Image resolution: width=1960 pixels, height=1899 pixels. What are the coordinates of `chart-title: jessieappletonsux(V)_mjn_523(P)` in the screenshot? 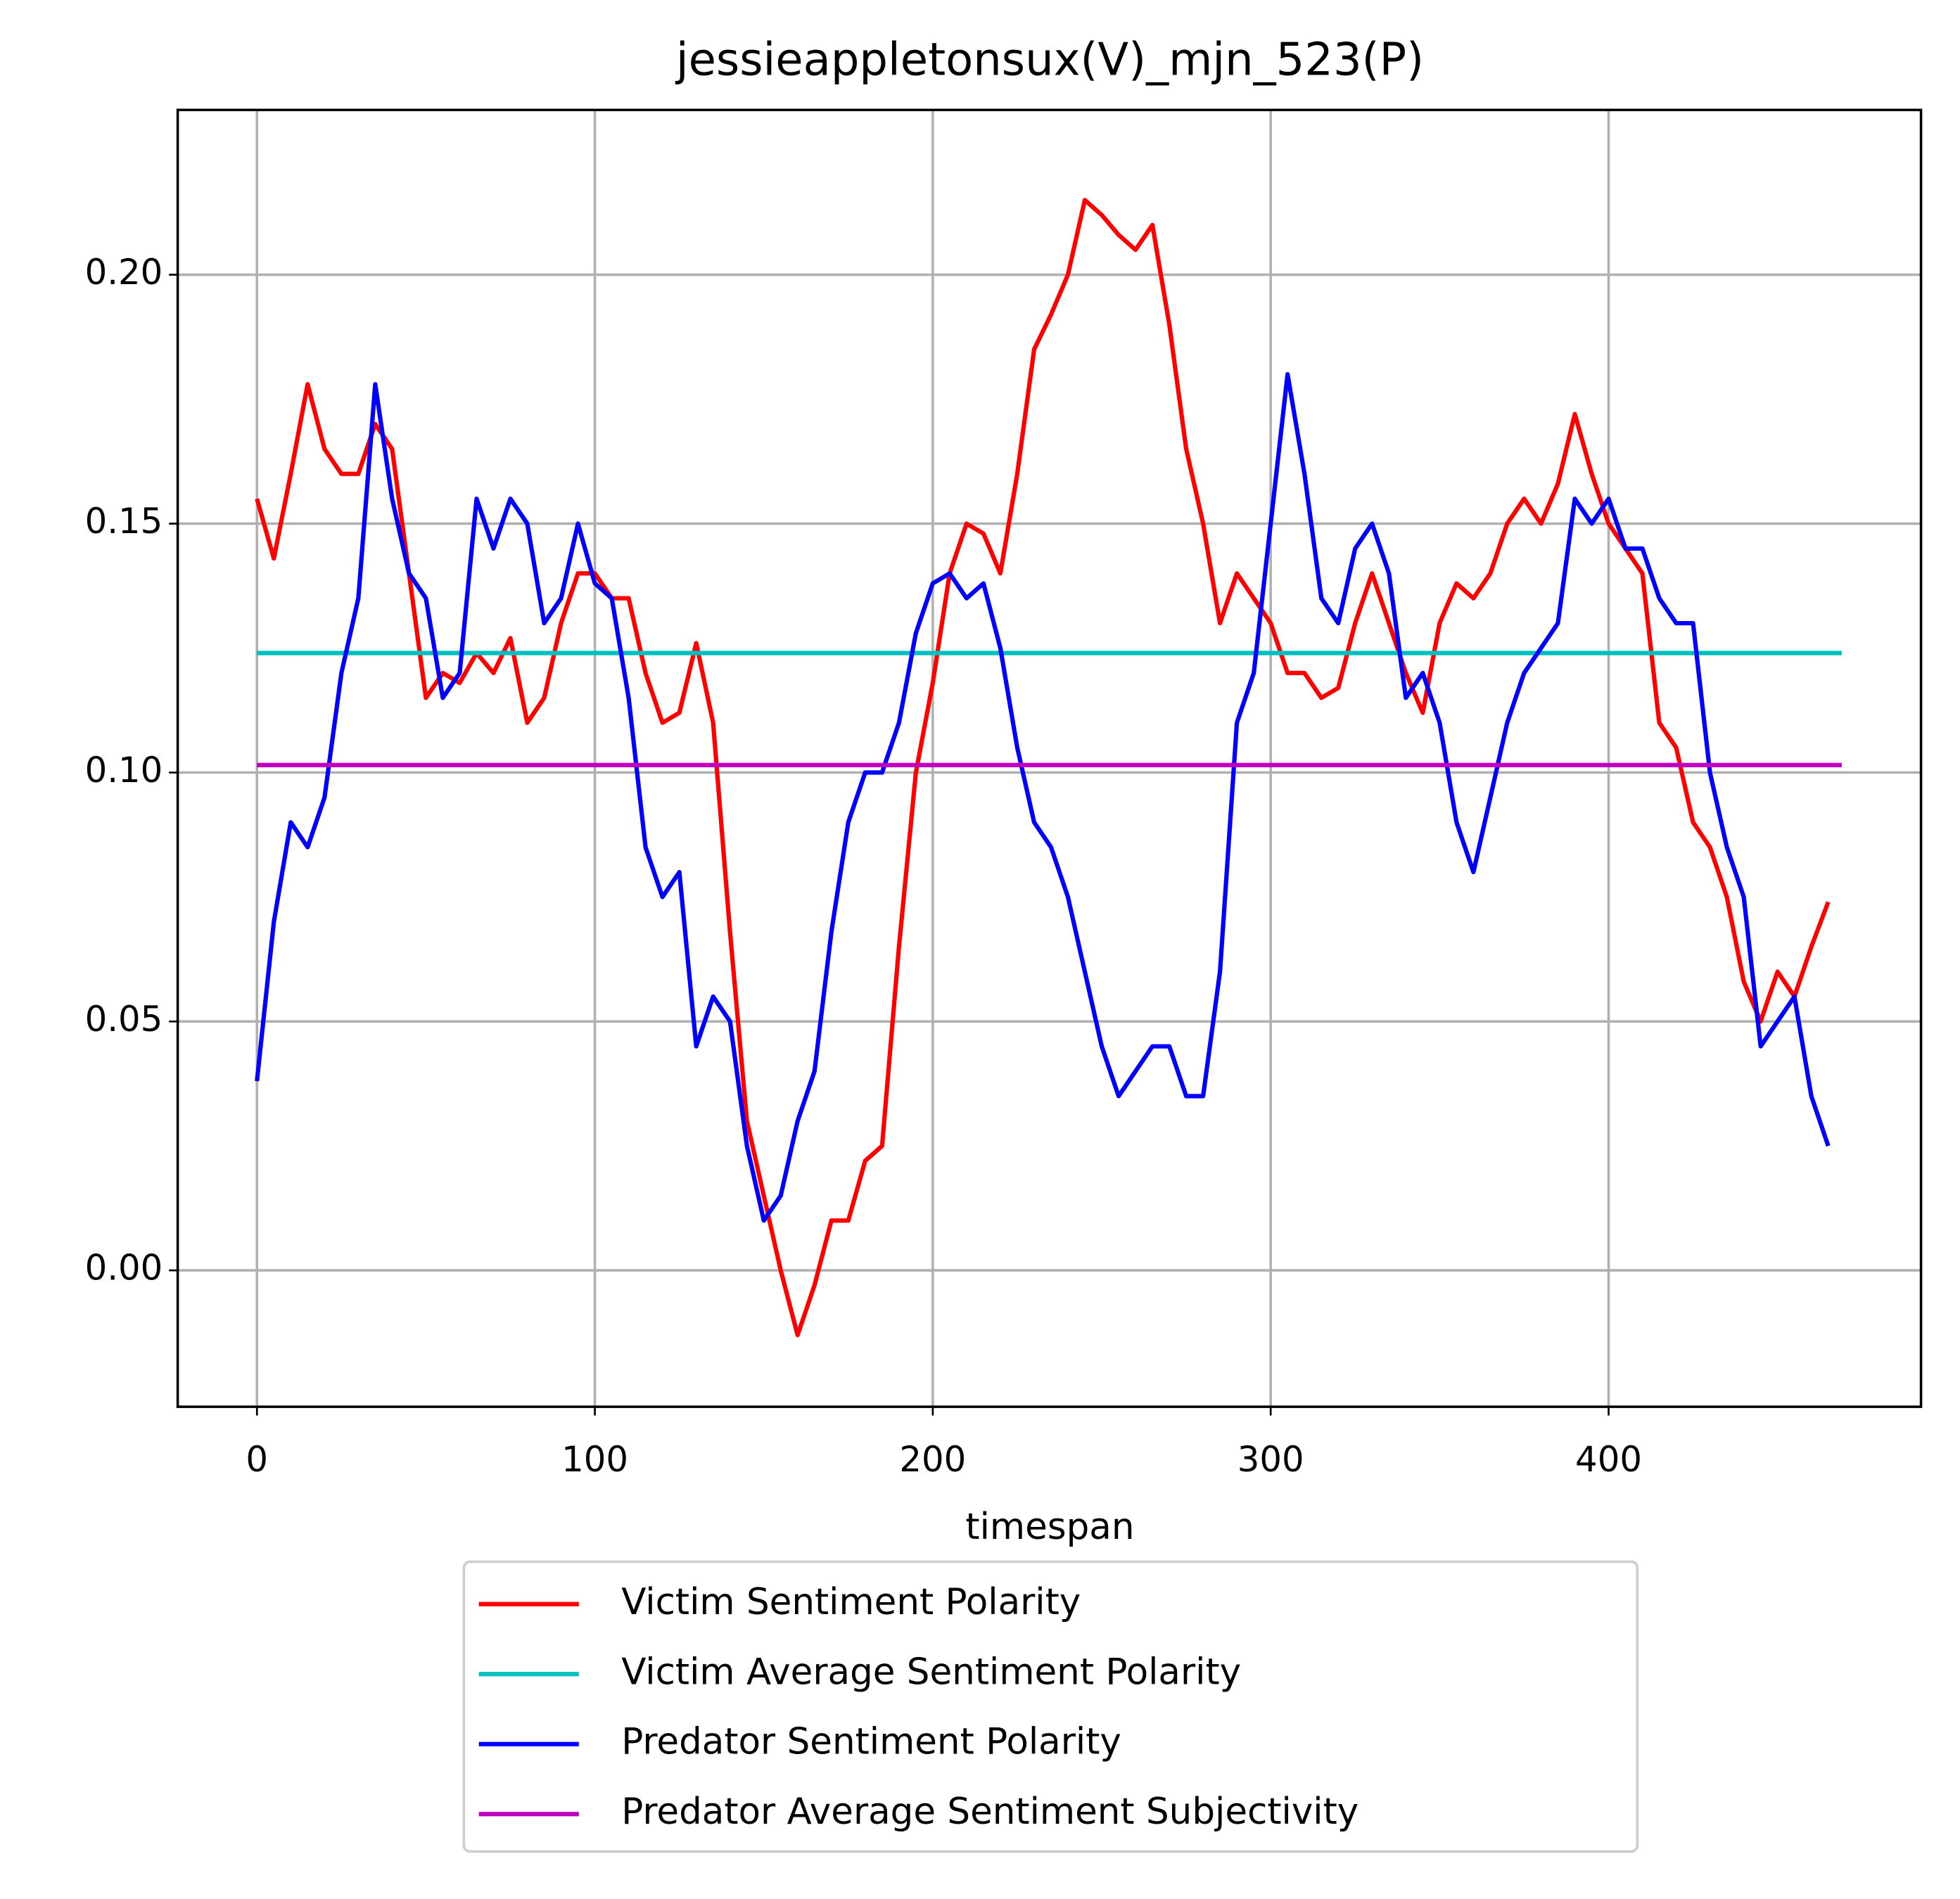 It's located at (1050, 60).